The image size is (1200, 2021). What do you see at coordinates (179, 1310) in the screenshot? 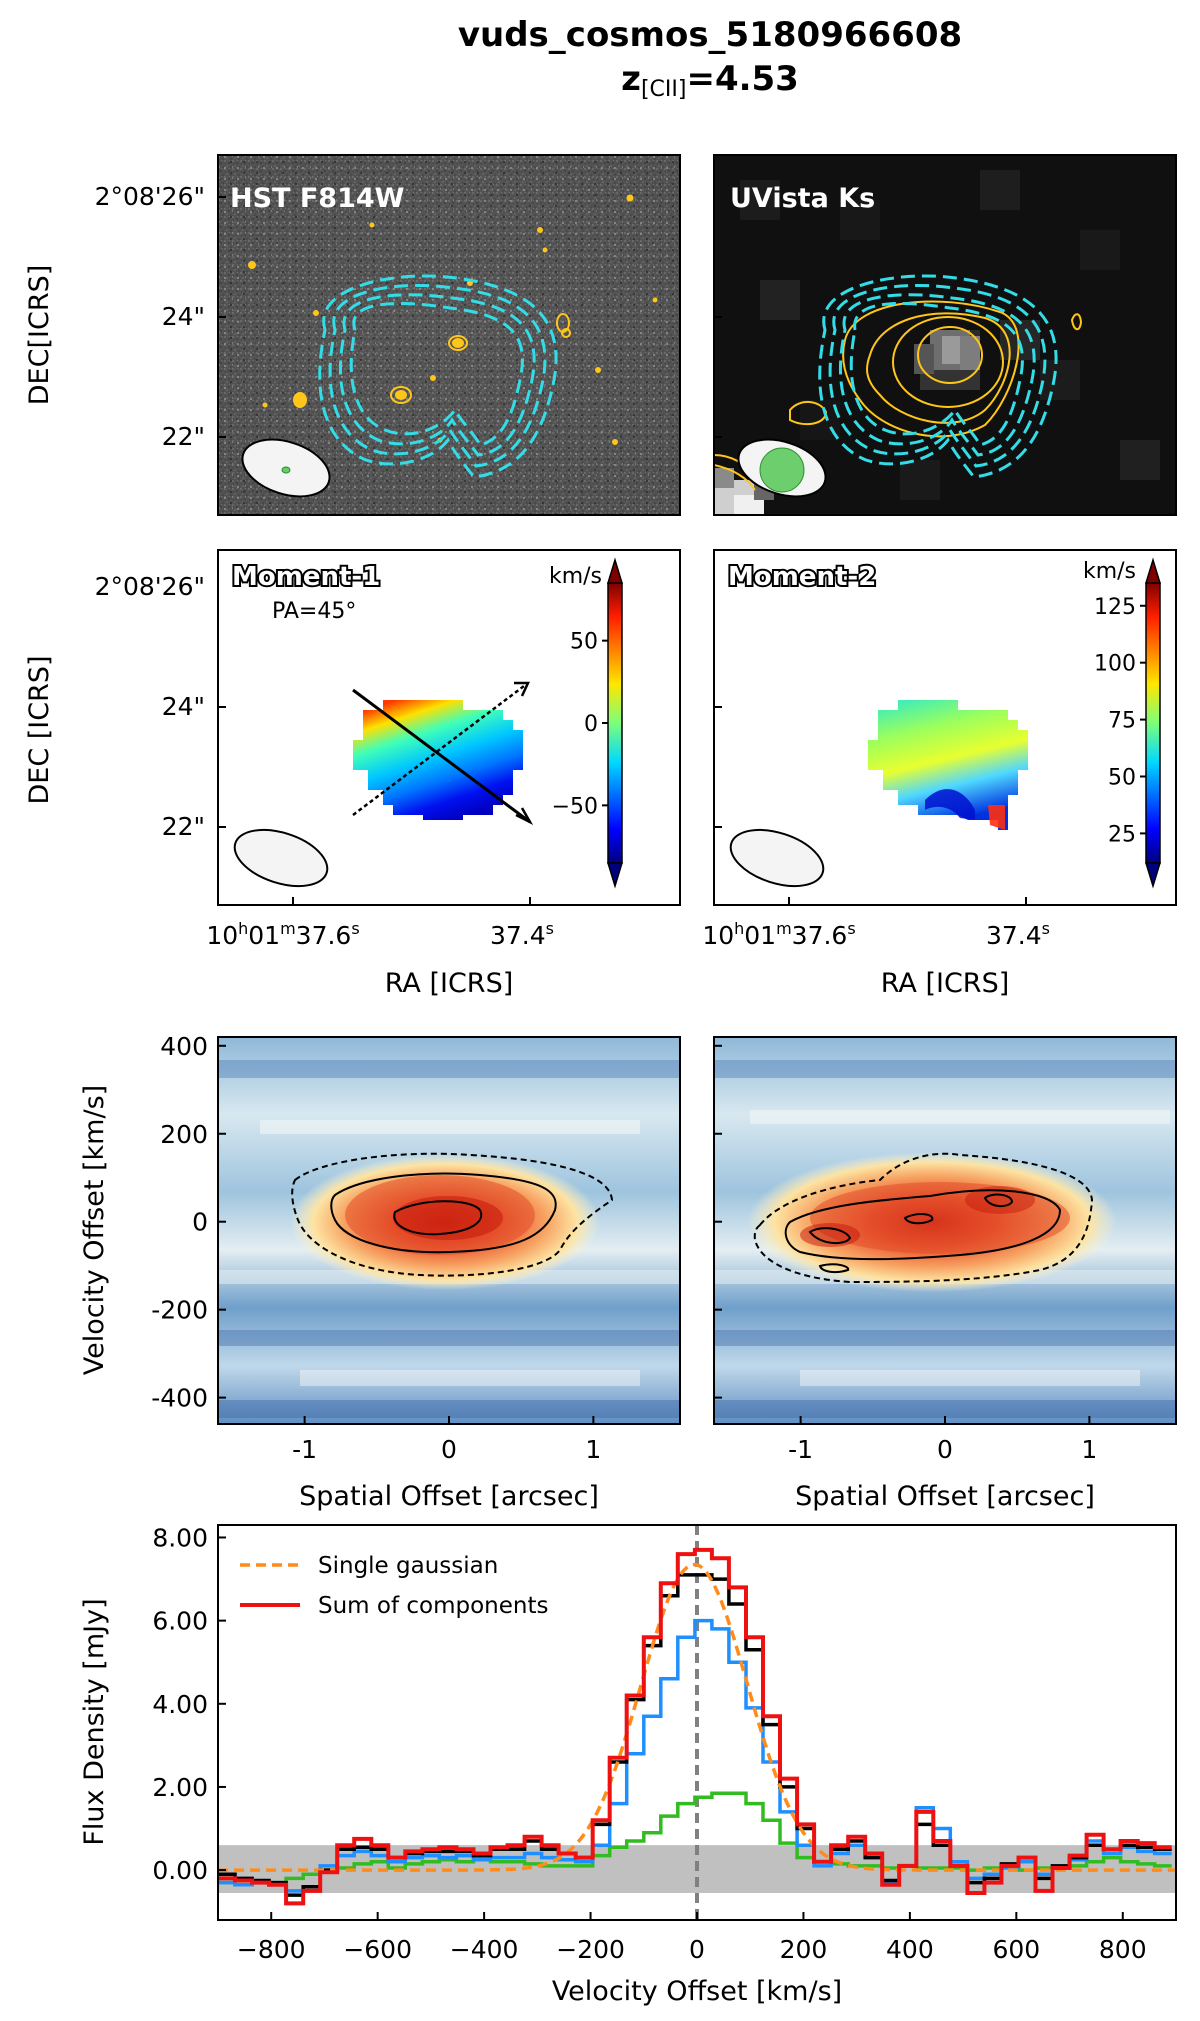
I see `pv-y-tick-label: -200` at bounding box center [179, 1310].